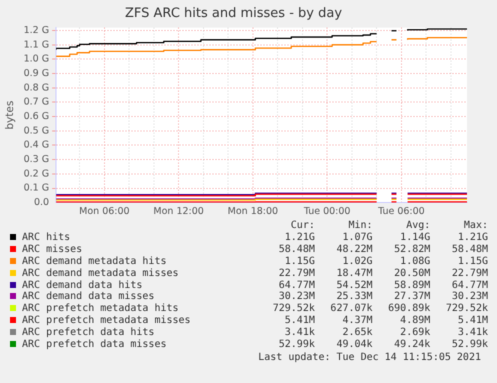  Describe the element at coordinates (37, 145) in the screenshot. I see `y-tick-label: 0.4 G` at that location.